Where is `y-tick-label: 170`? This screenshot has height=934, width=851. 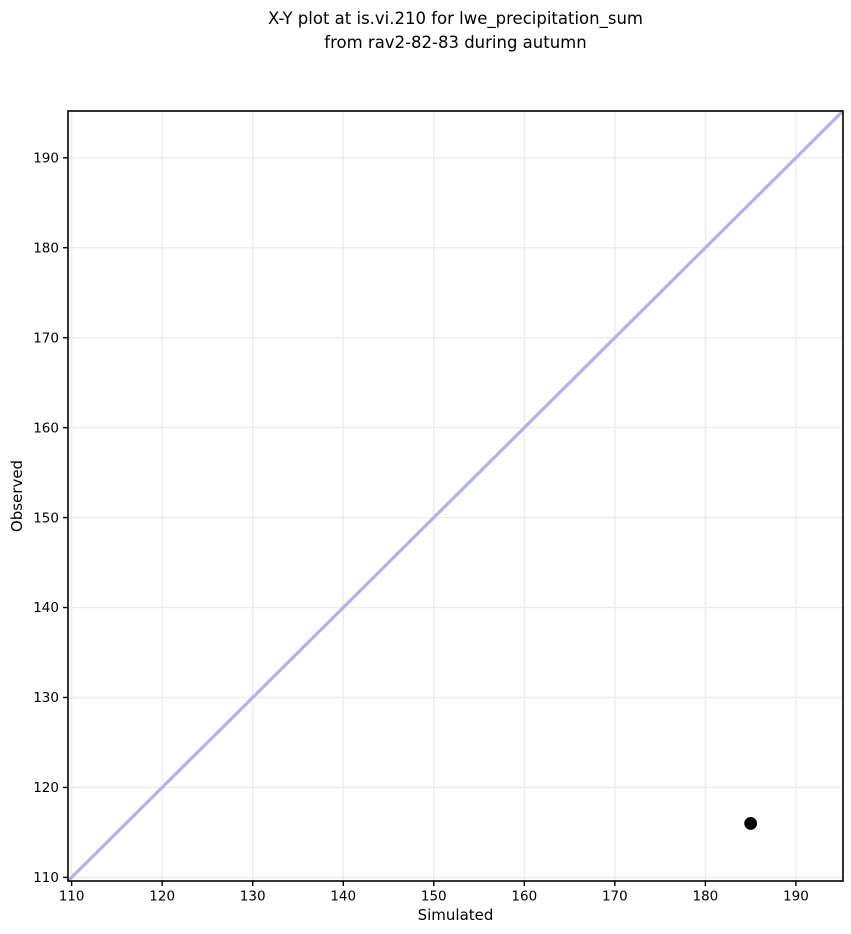
y-tick-label: 170 is located at coordinates (46, 338).